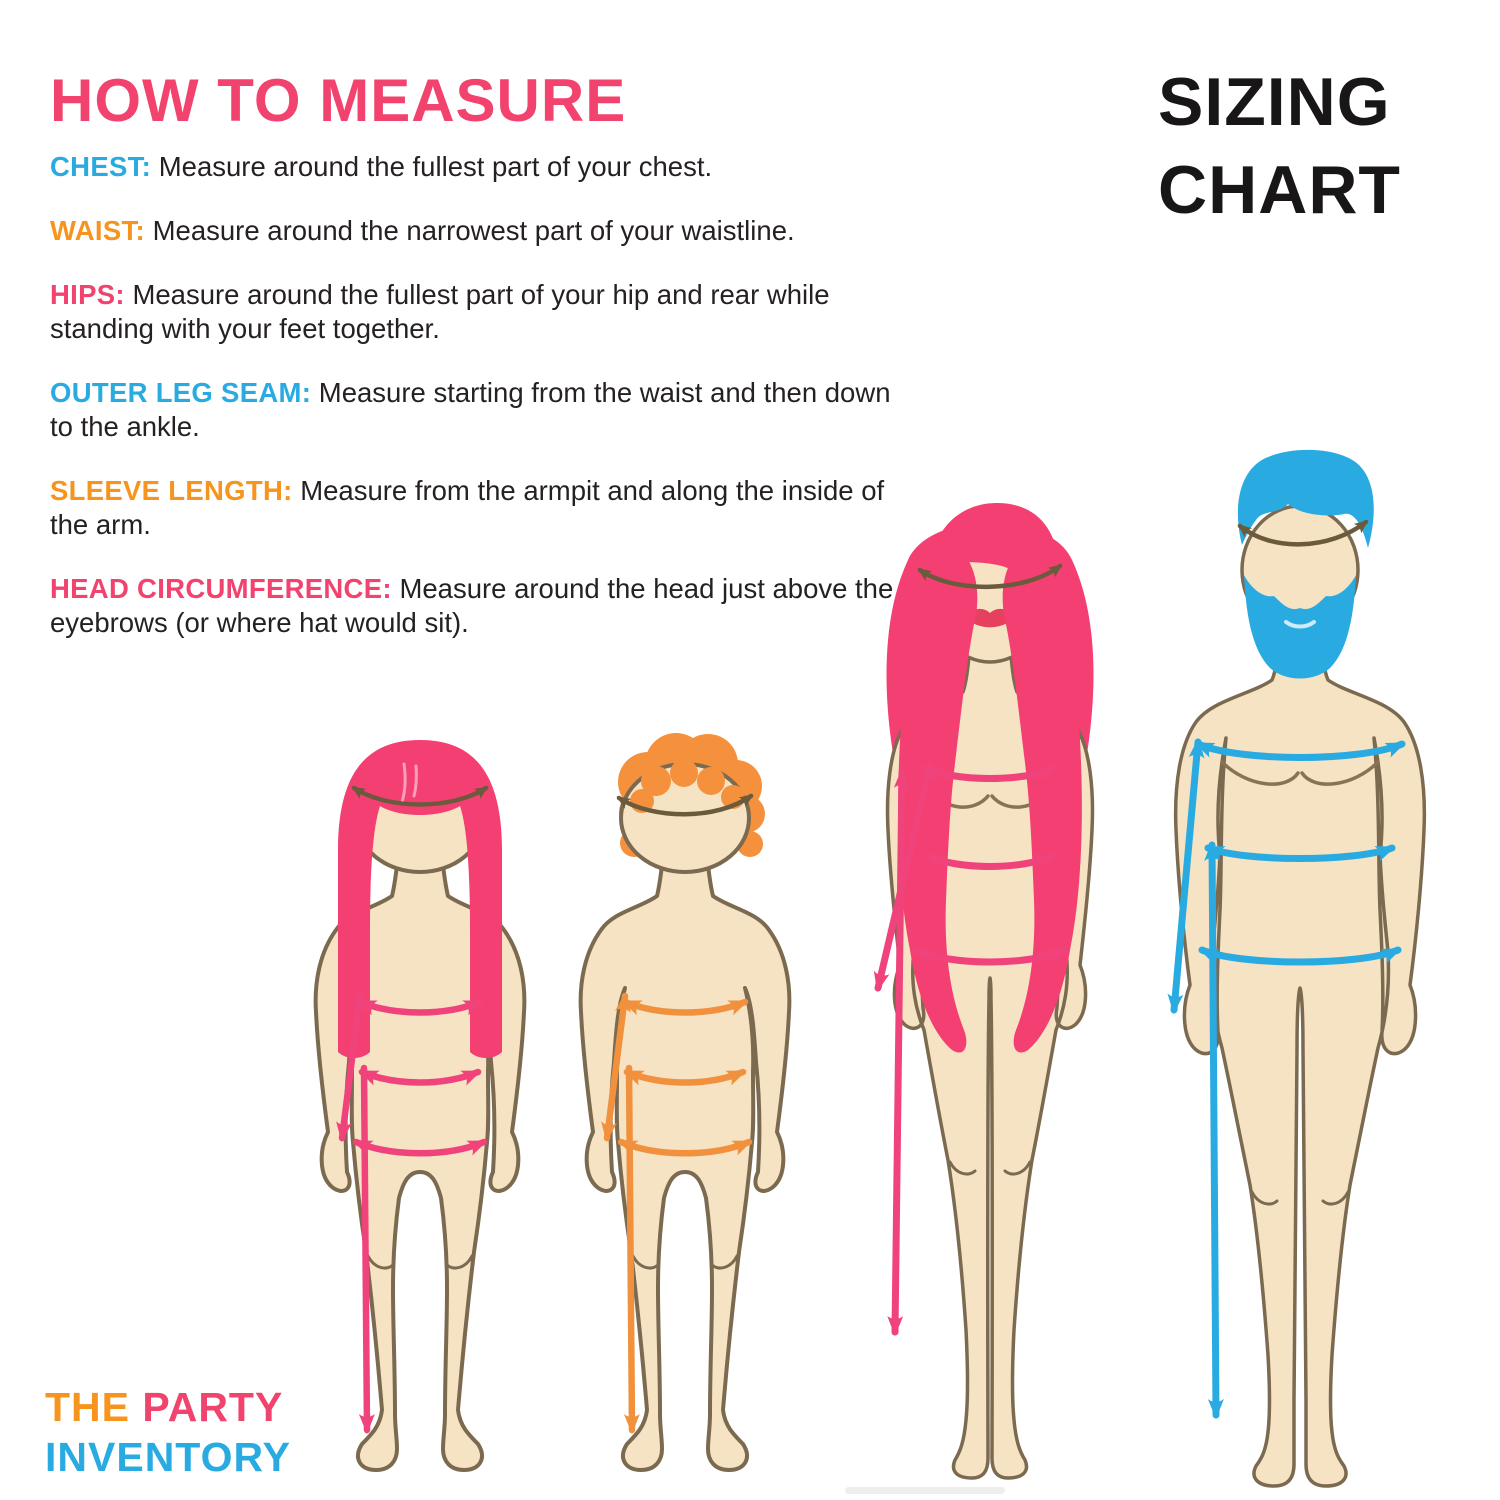  I want to click on woman-head-circumference-arc, so click(990, 576).